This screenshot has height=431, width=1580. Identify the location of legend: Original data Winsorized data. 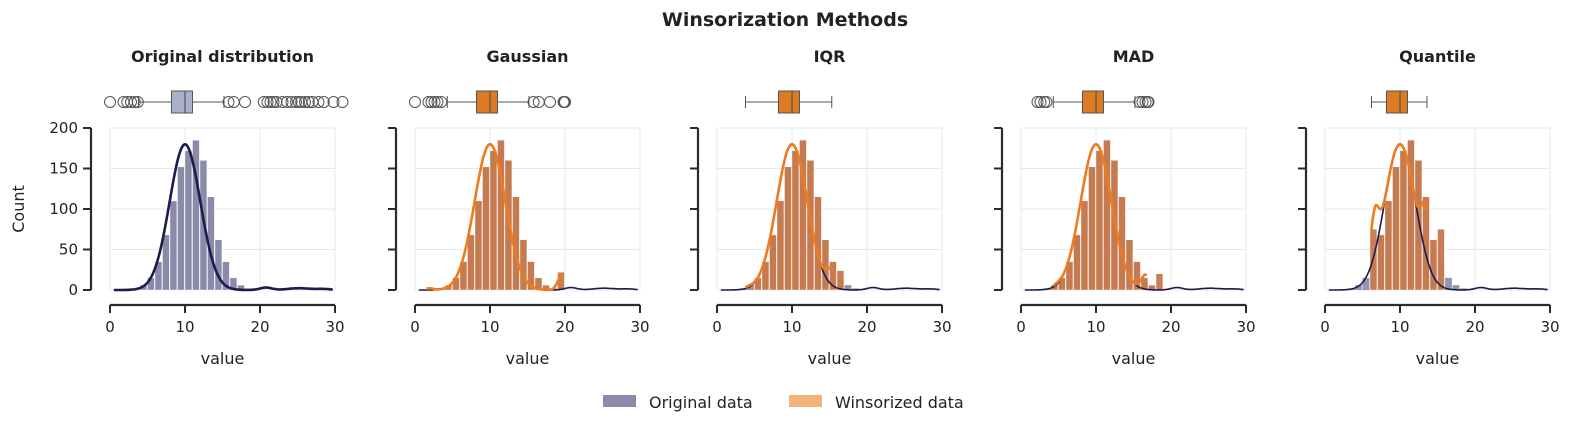
(783, 402).